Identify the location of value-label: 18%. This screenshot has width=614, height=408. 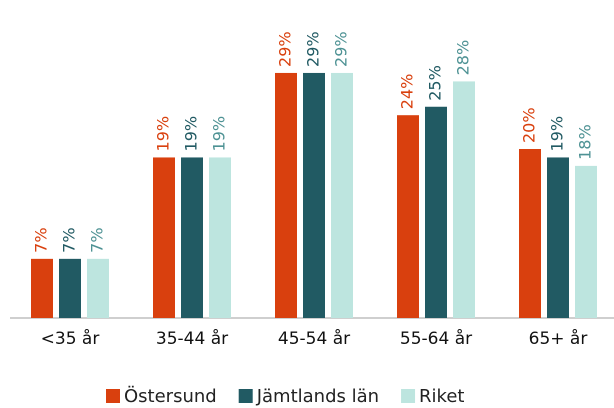
(585, 142).